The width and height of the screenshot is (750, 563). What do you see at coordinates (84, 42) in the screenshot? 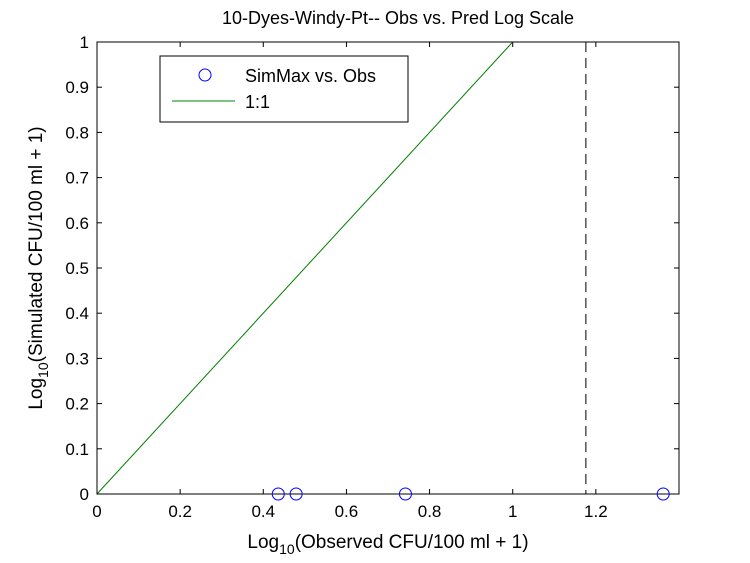
I see `y-tick-label: 1` at bounding box center [84, 42].